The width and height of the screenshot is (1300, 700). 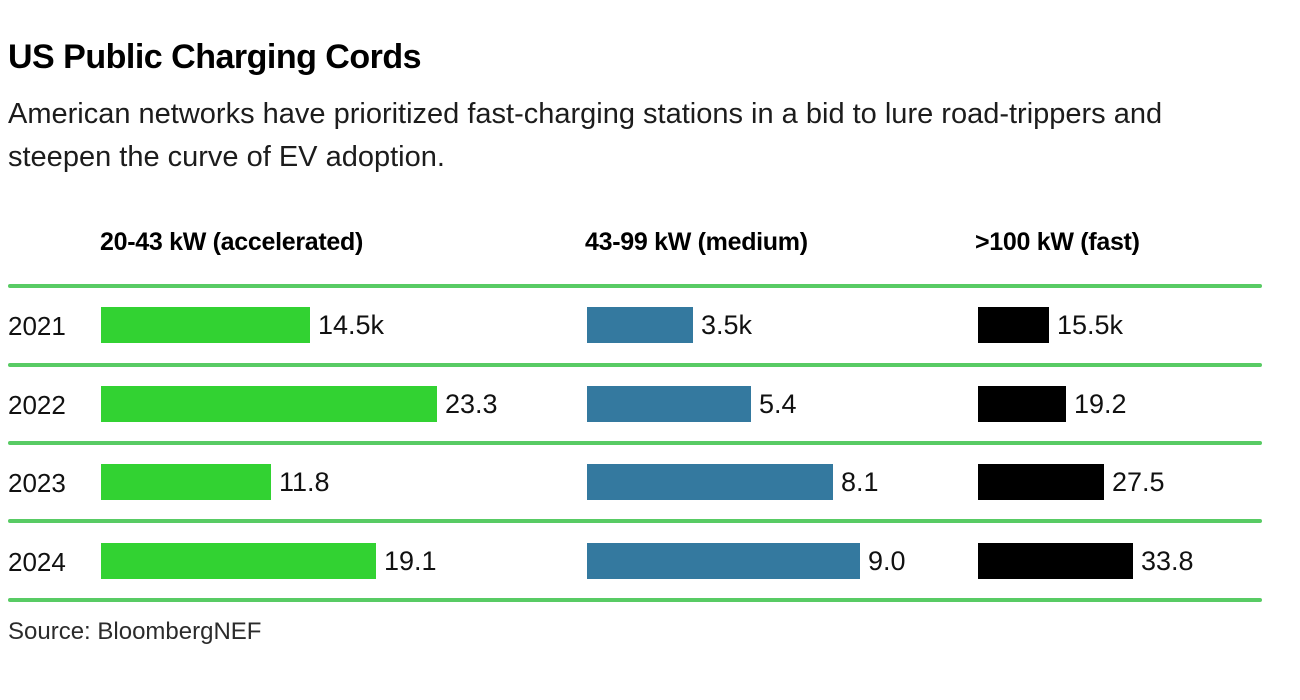 I want to click on bar-group: 8.1, so click(x=733, y=482).